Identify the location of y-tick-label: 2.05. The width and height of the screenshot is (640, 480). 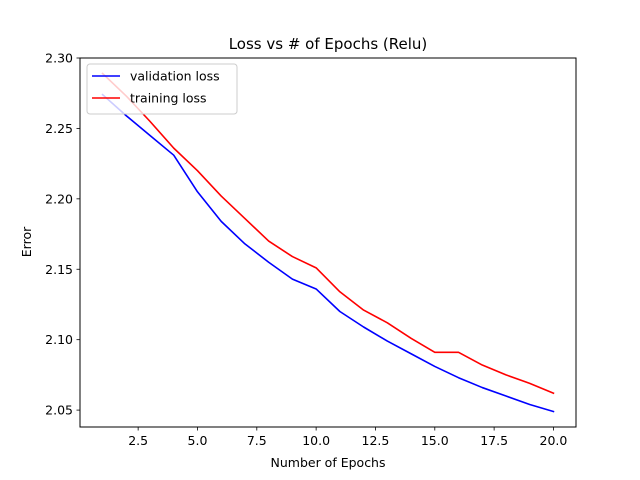
(59, 410).